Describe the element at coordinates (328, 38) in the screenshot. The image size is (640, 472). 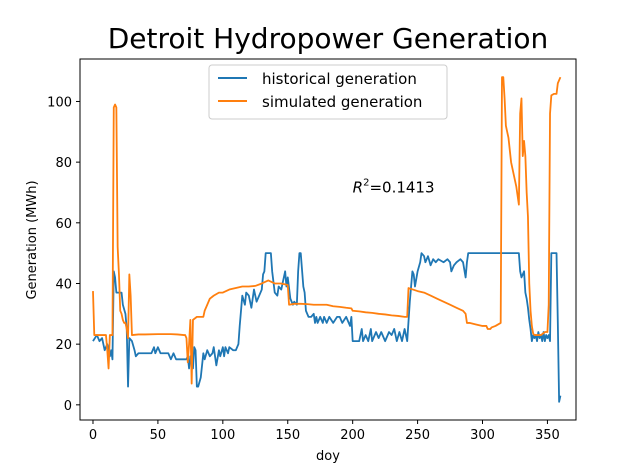
I see `chart-title: Detroit Hydropower Generation` at that location.